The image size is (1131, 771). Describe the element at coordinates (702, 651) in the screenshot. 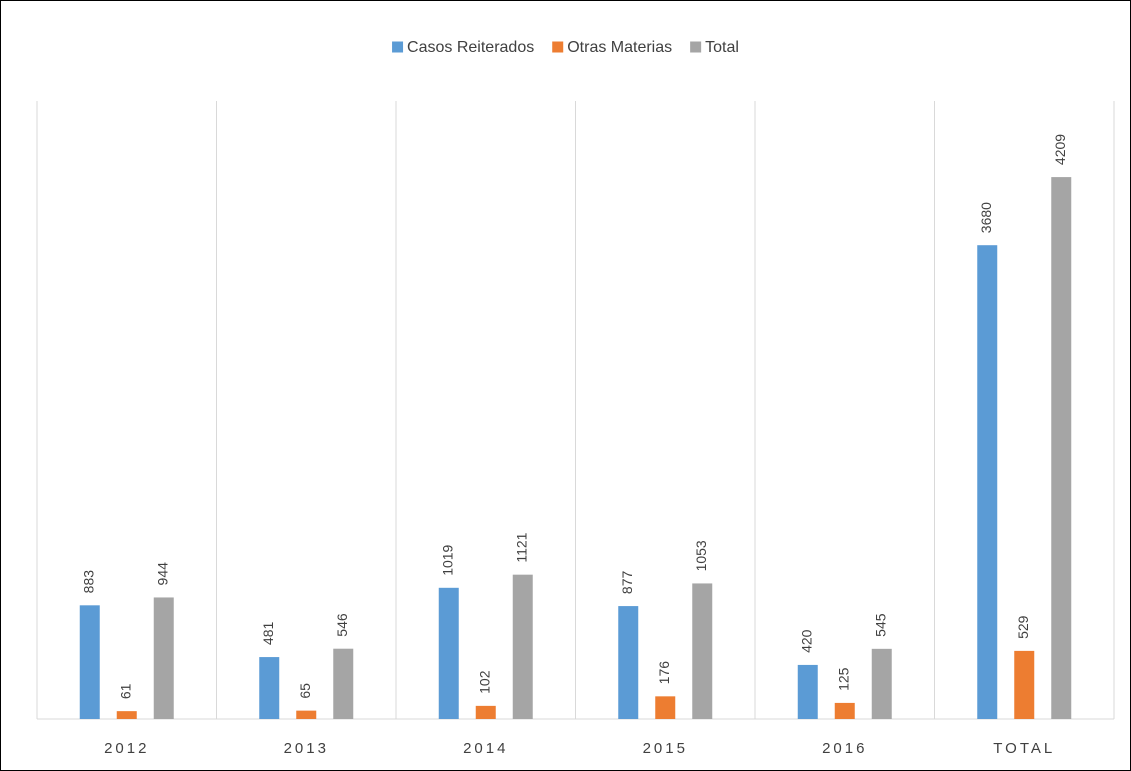

I see `bar-total-2015` at that location.